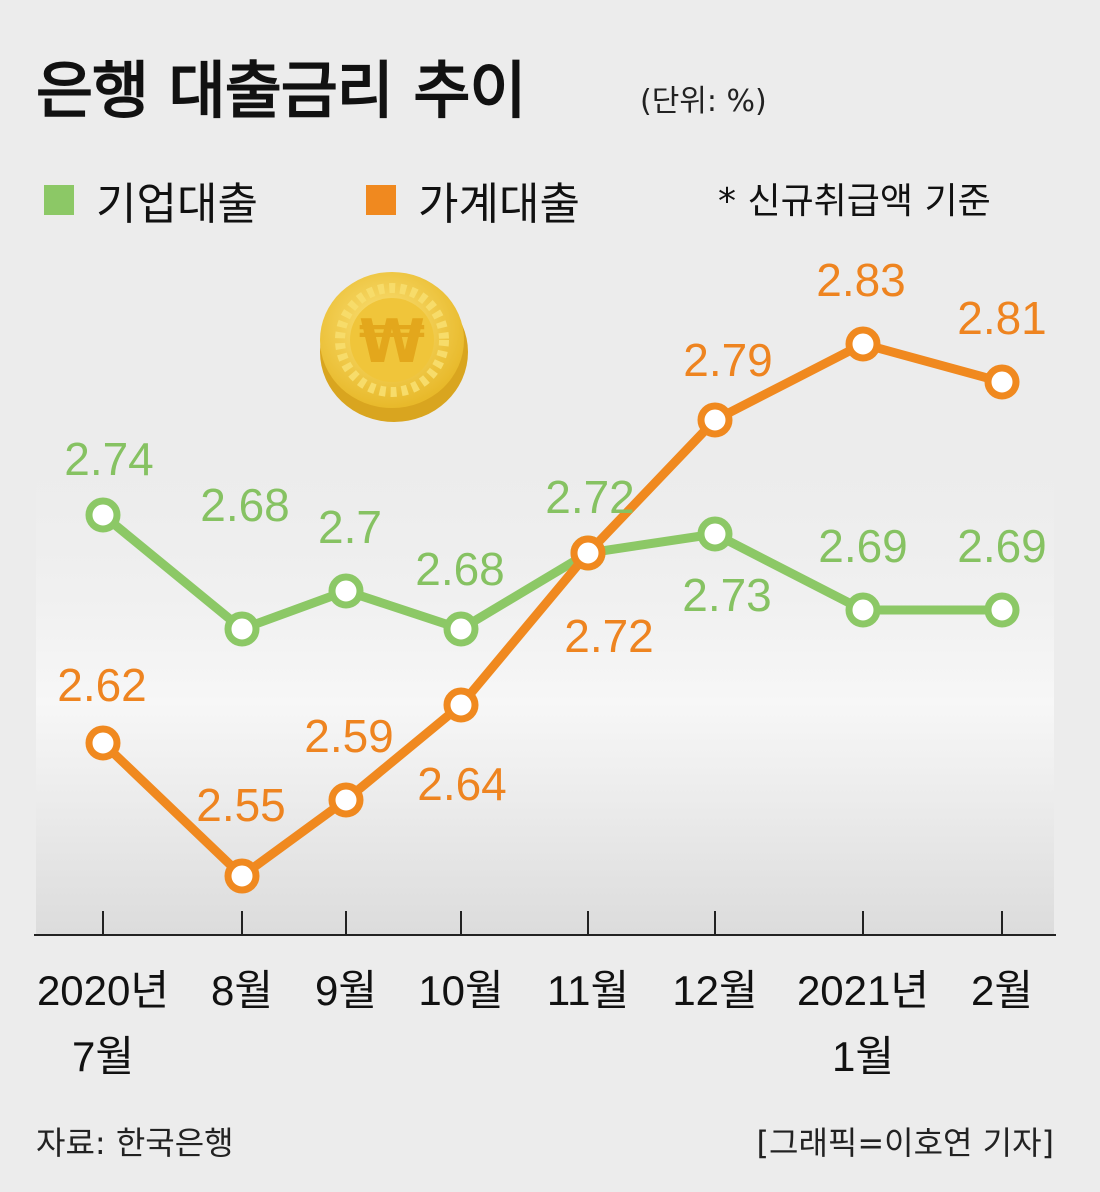 The width and height of the screenshot is (1100, 1192). I want to click on x-tick-label: 10월, so click(460, 990).